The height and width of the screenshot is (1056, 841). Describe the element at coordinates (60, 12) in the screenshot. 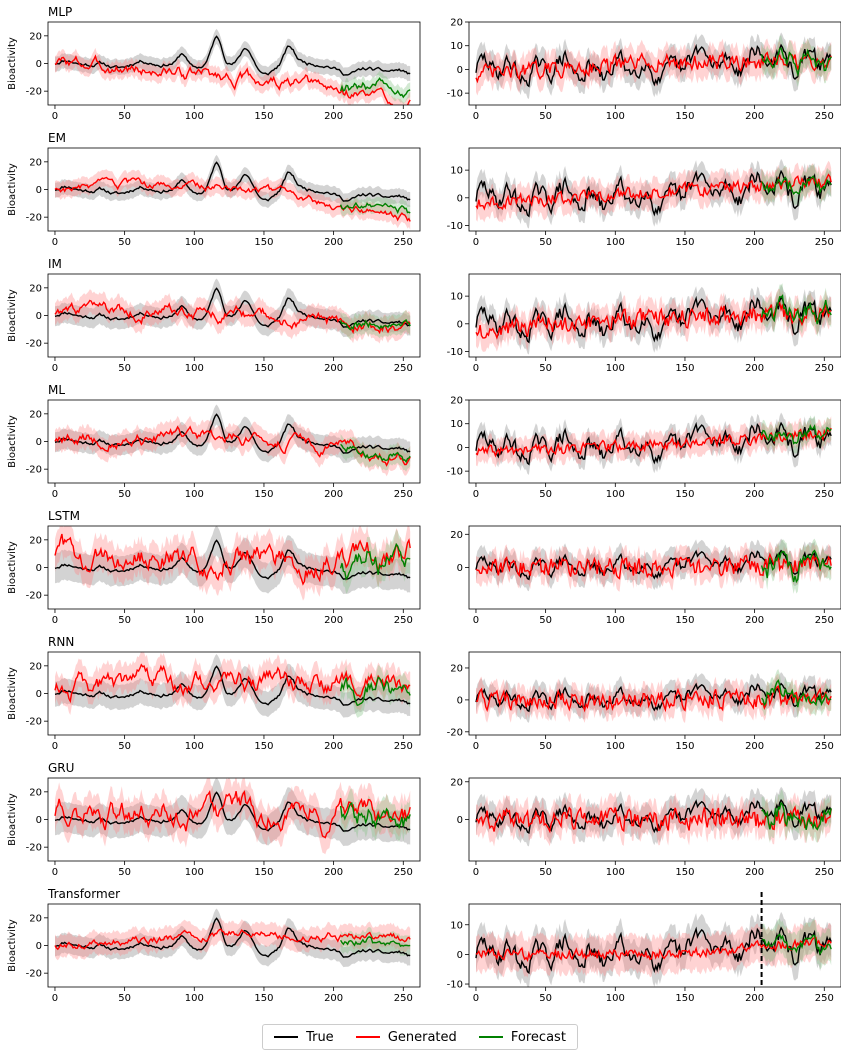

I see `panel-title: MLP` at that location.